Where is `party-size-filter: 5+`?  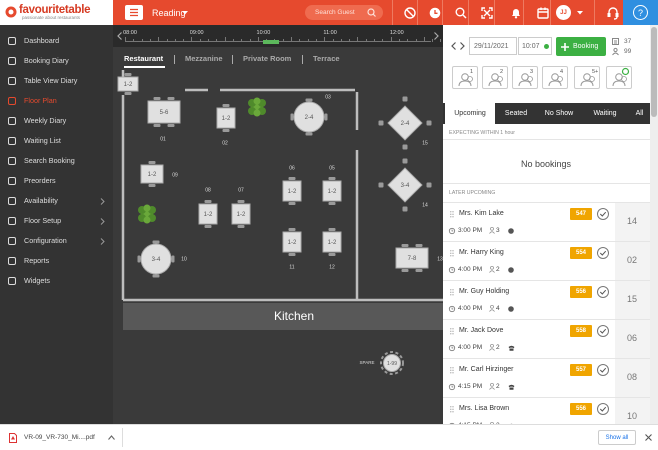 party-size-filter: 5+ is located at coordinates (587, 77).